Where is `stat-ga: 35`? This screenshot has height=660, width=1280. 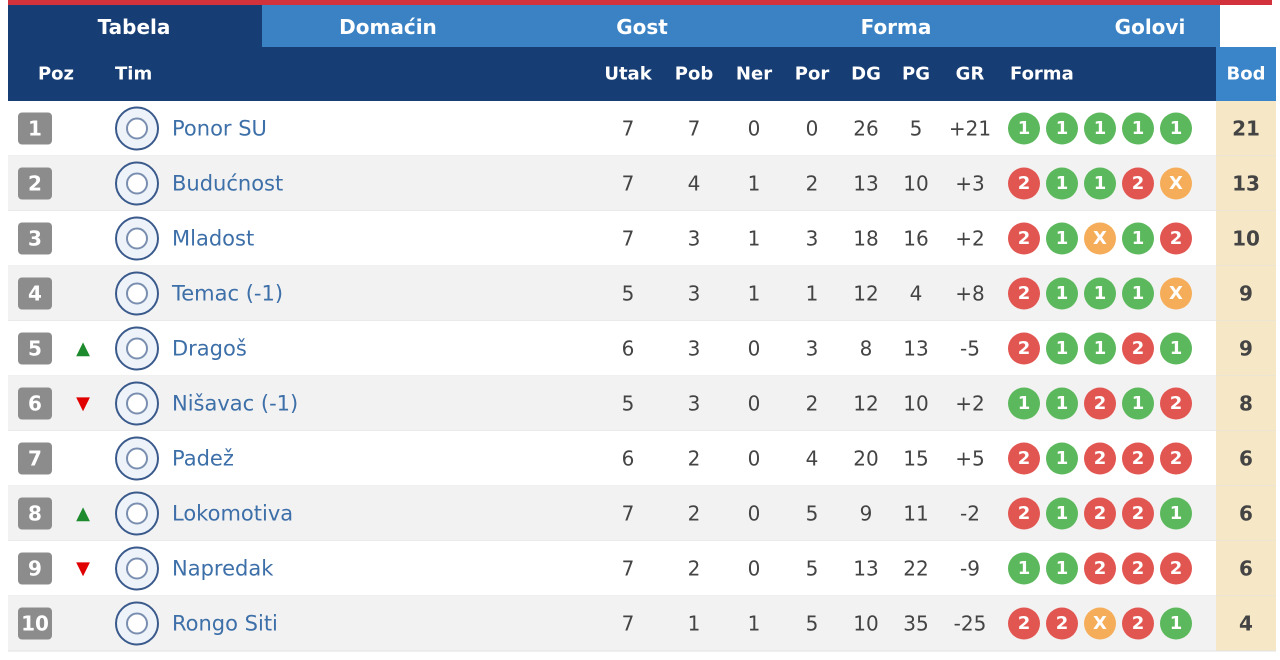
stat-ga: 35 is located at coordinates (915, 624).